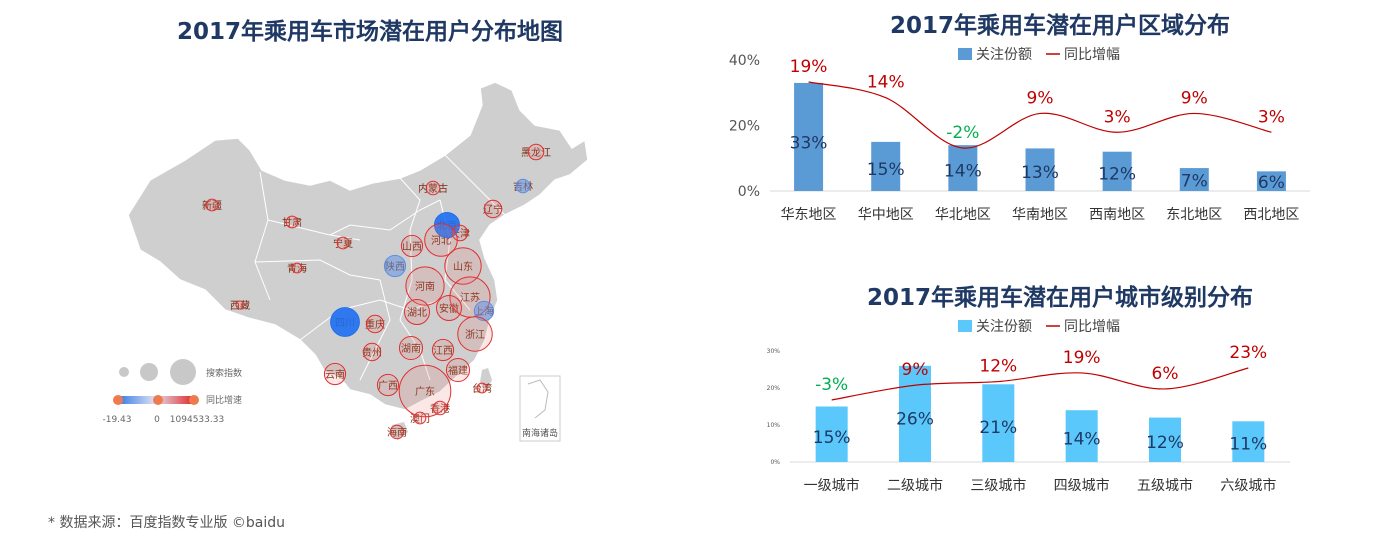 This screenshot has width=1392, height=549. I want to click on province-bubbles, so click(375, 291).